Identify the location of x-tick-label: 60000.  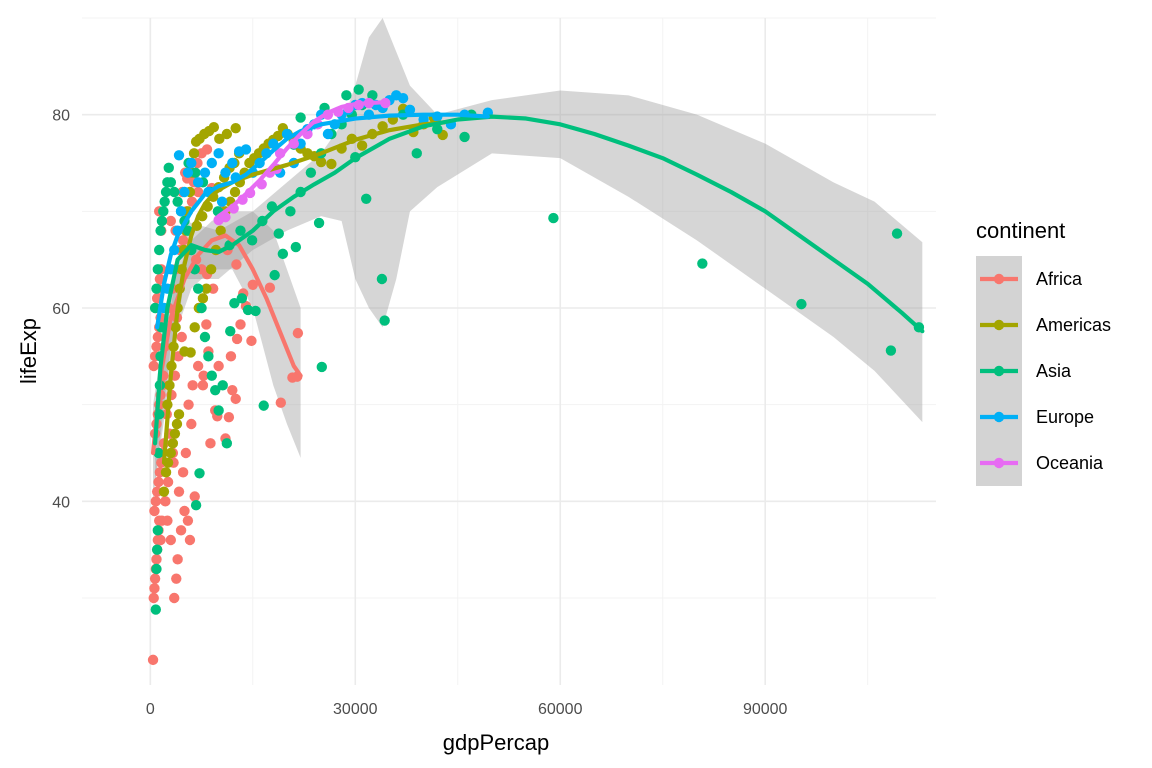
(560, 709).